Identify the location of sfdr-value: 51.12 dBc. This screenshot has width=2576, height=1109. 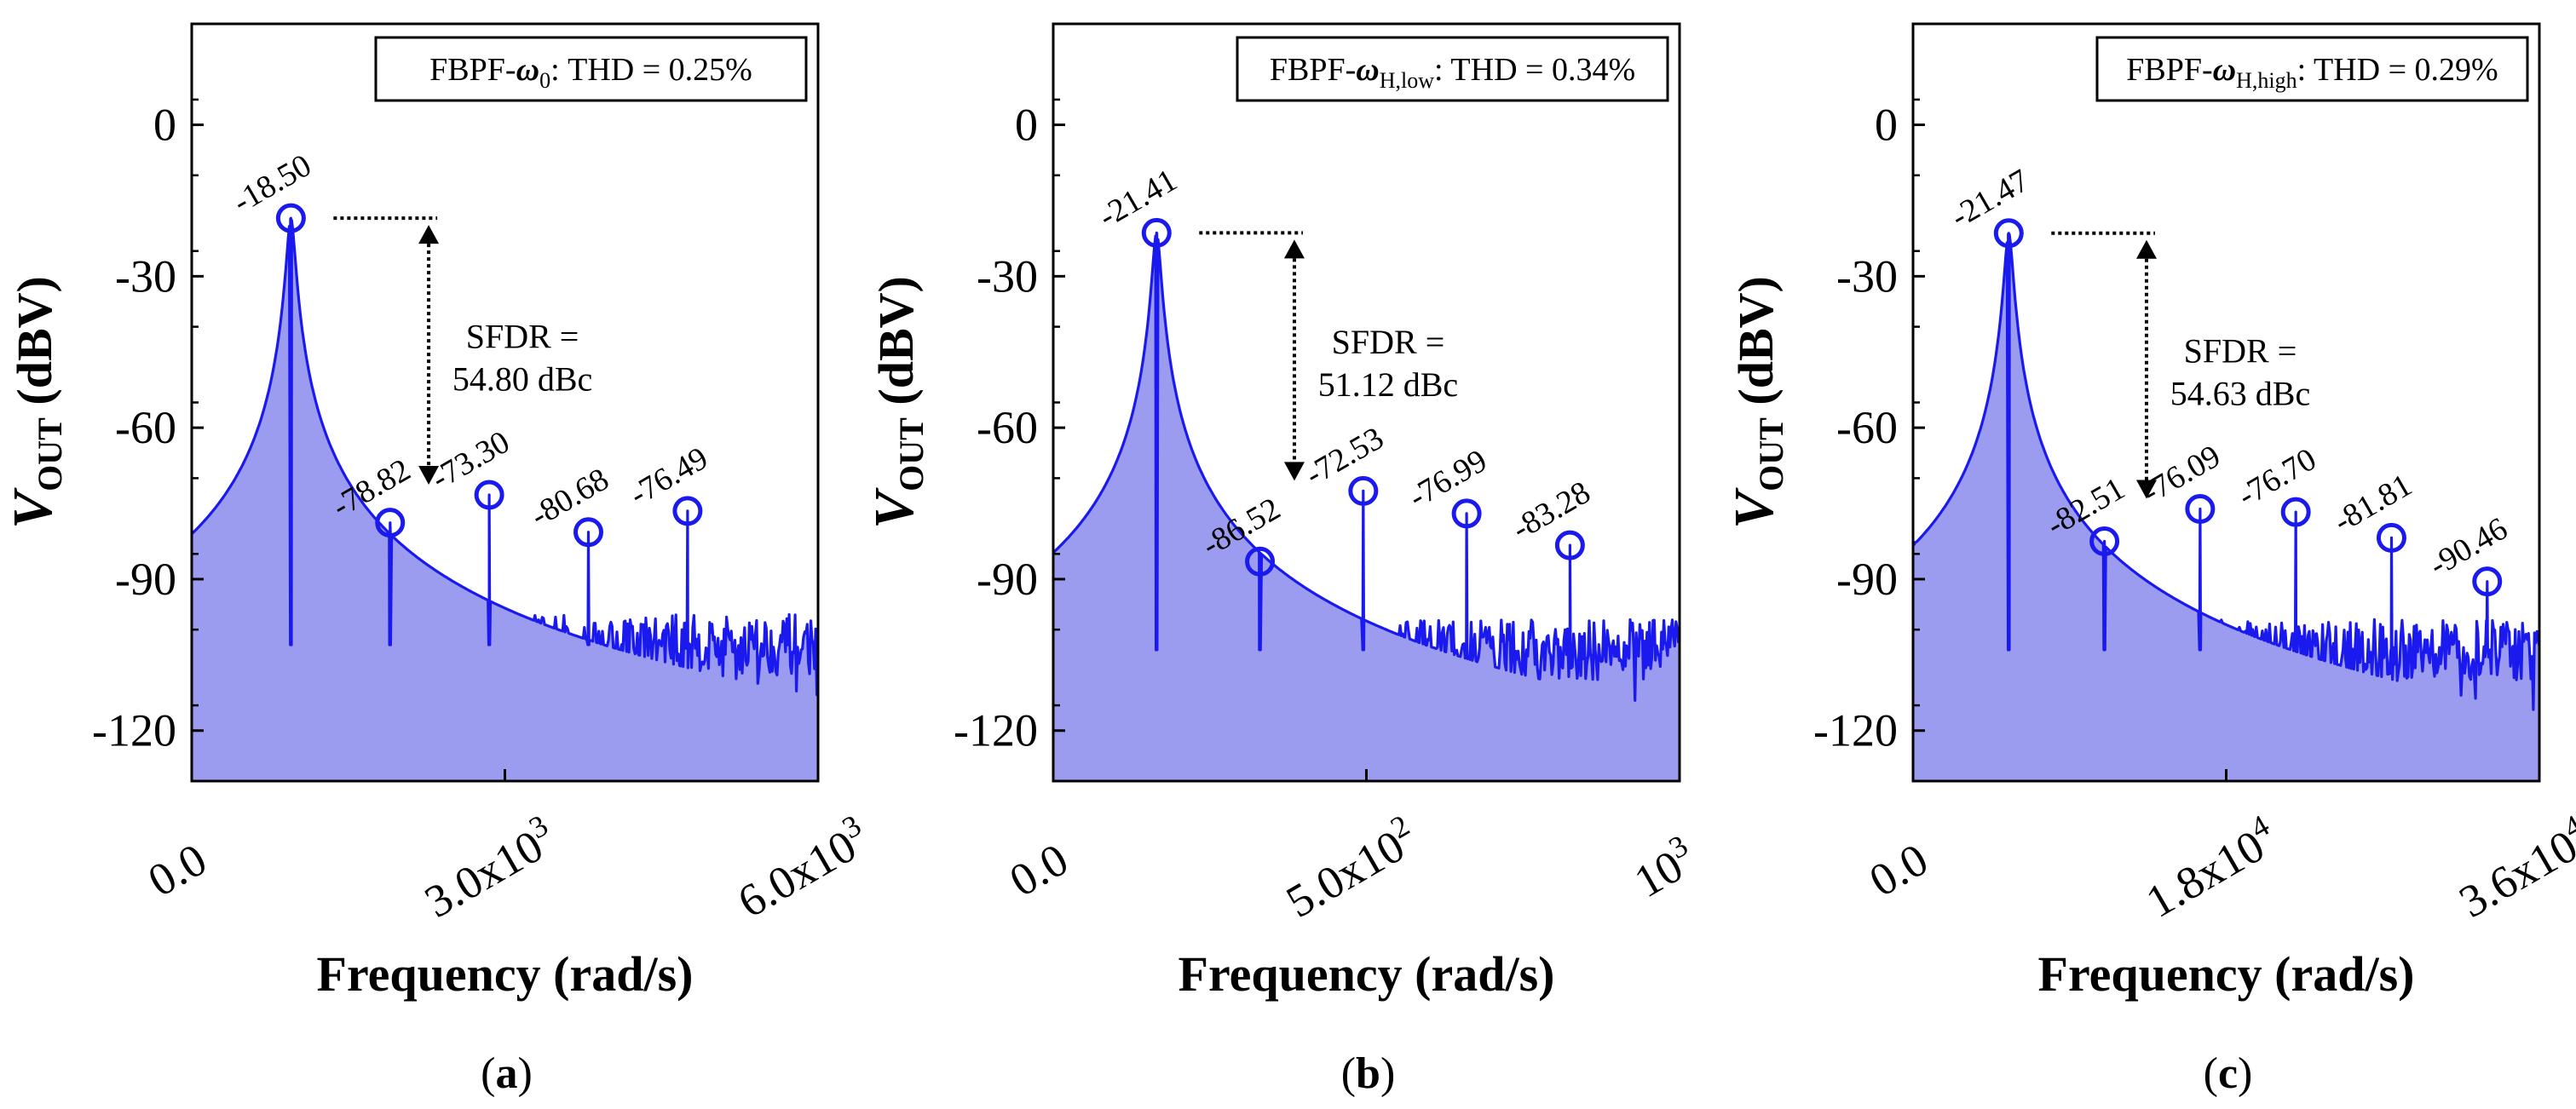
(1388, 384).